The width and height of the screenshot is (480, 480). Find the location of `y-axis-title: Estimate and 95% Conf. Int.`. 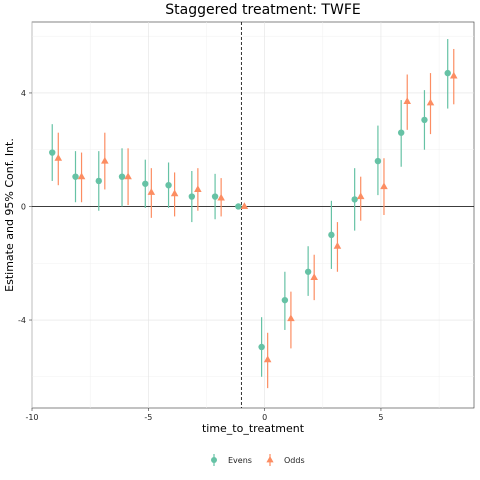

y-axis-title: Estimate and 95% Conf. Int. is located at coordinates (9, 215).